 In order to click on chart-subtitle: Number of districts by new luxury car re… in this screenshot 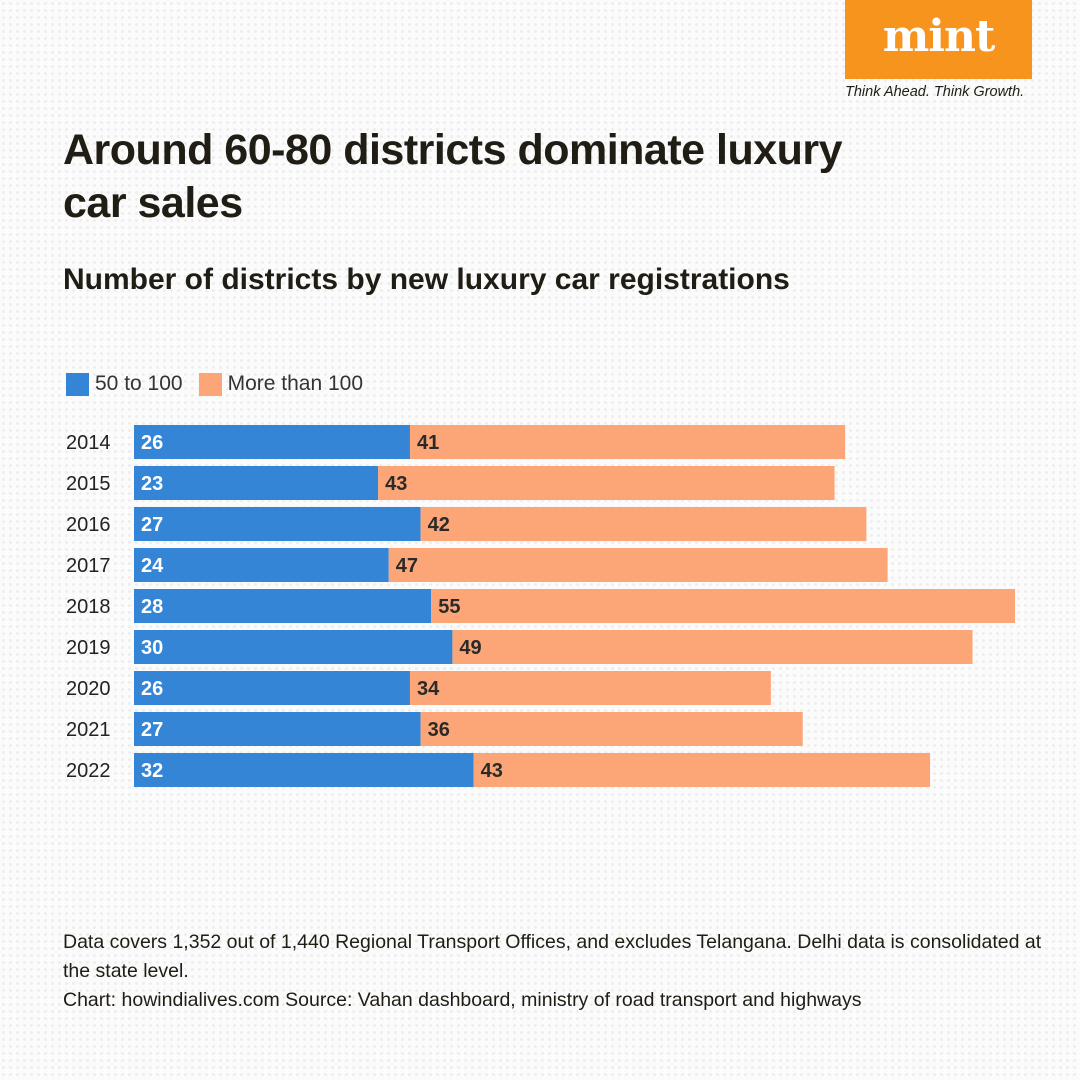, I will do `click(426, 279)`.